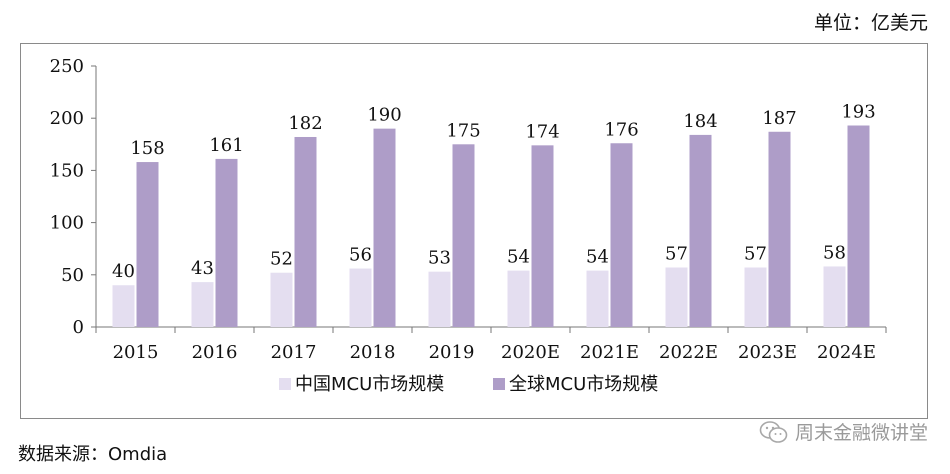 This screenshot has width=950, height=474. I want to click on x-tick-label: 2018, so click(373, 352).